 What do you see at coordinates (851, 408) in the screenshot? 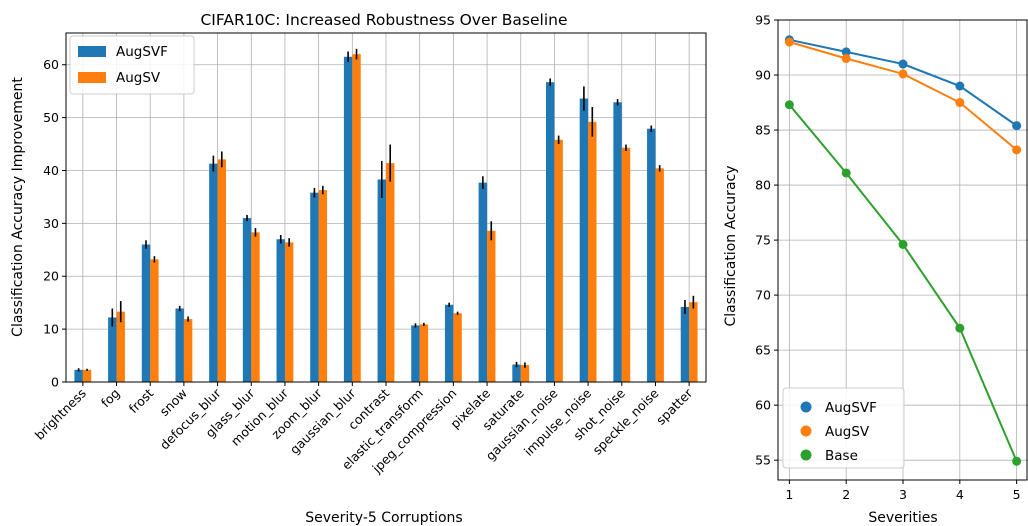
I see `line-legend-label-augsvf: AugSVF` at bounding box center [851, 408].